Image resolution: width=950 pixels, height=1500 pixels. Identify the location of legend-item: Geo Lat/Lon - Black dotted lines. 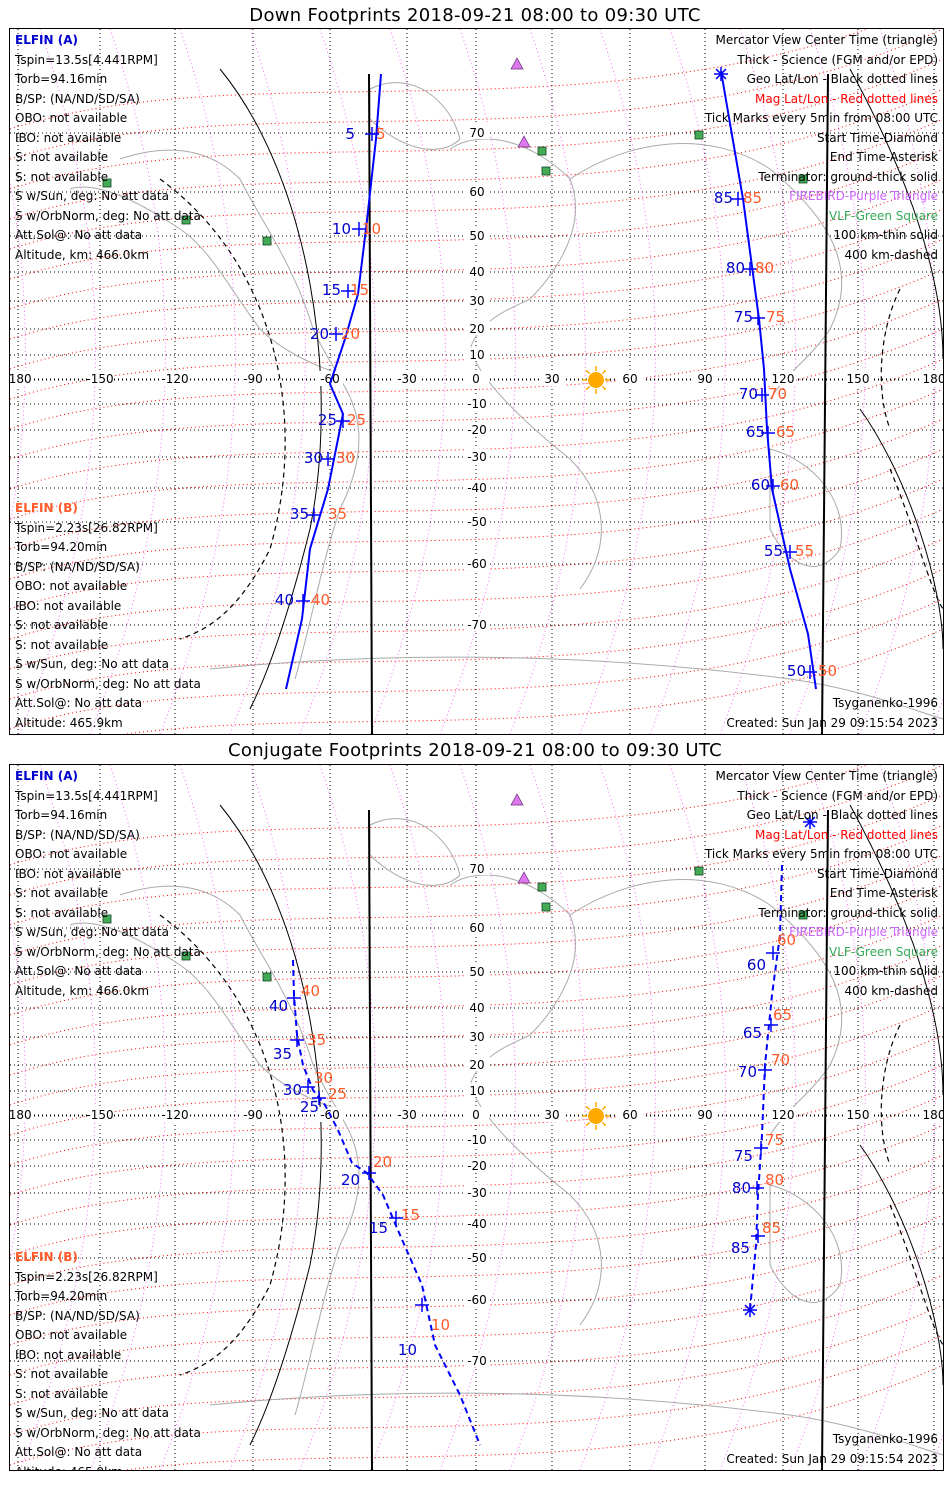
(842, 815).